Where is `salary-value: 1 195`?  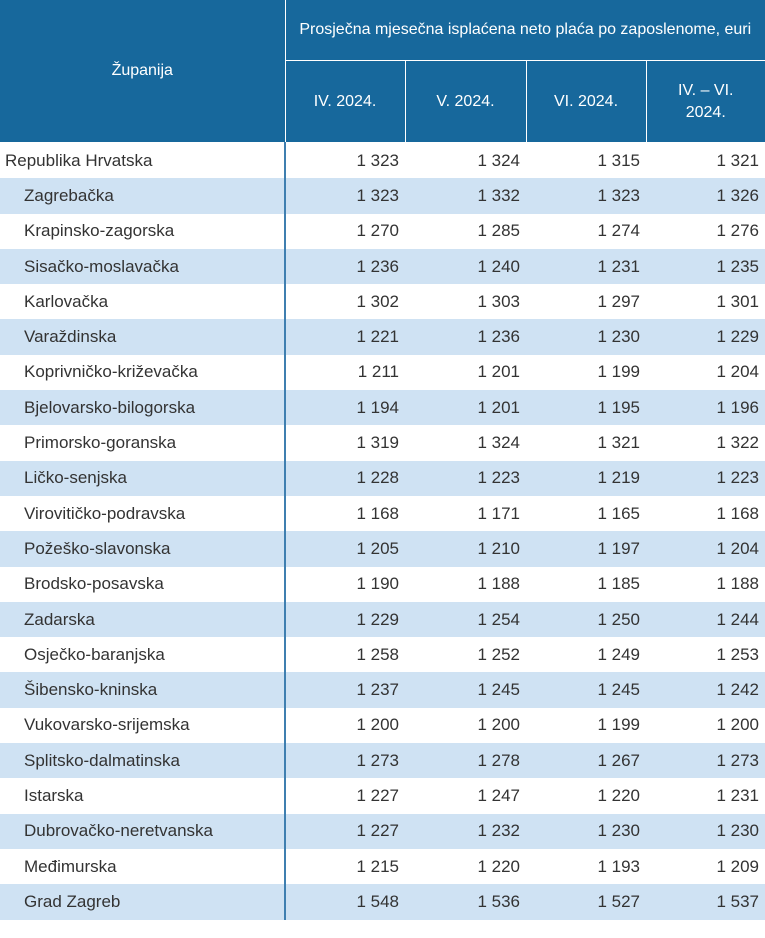
salary-value: 1 195 is located at coordinates (586, 408).